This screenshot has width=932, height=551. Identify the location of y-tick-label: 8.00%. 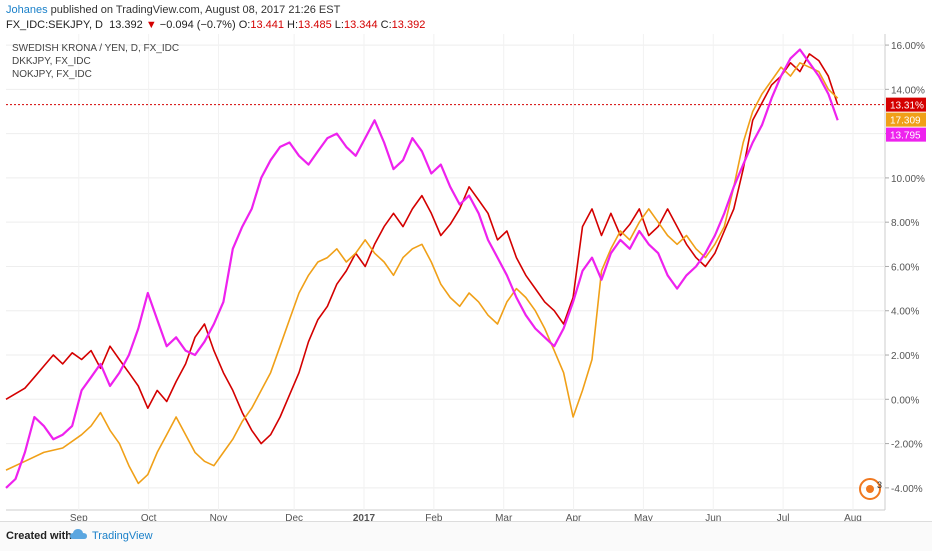
(905, 223).